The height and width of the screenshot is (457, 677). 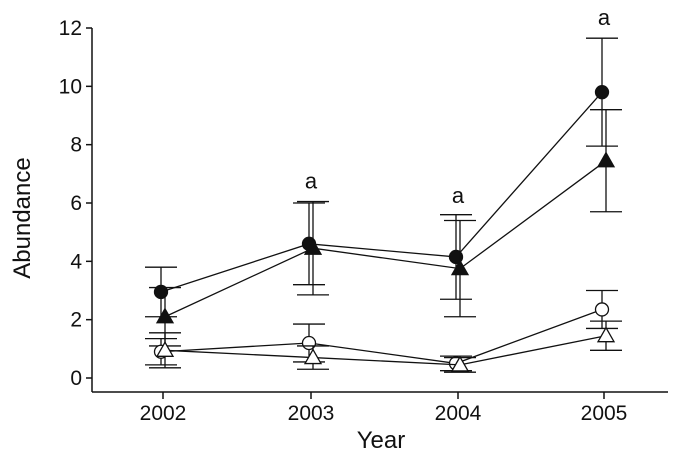 What do you see at coordinates (70, 28) in the screenshot?
I see `y-tick-label: 12` at bounding box center [70, 28].